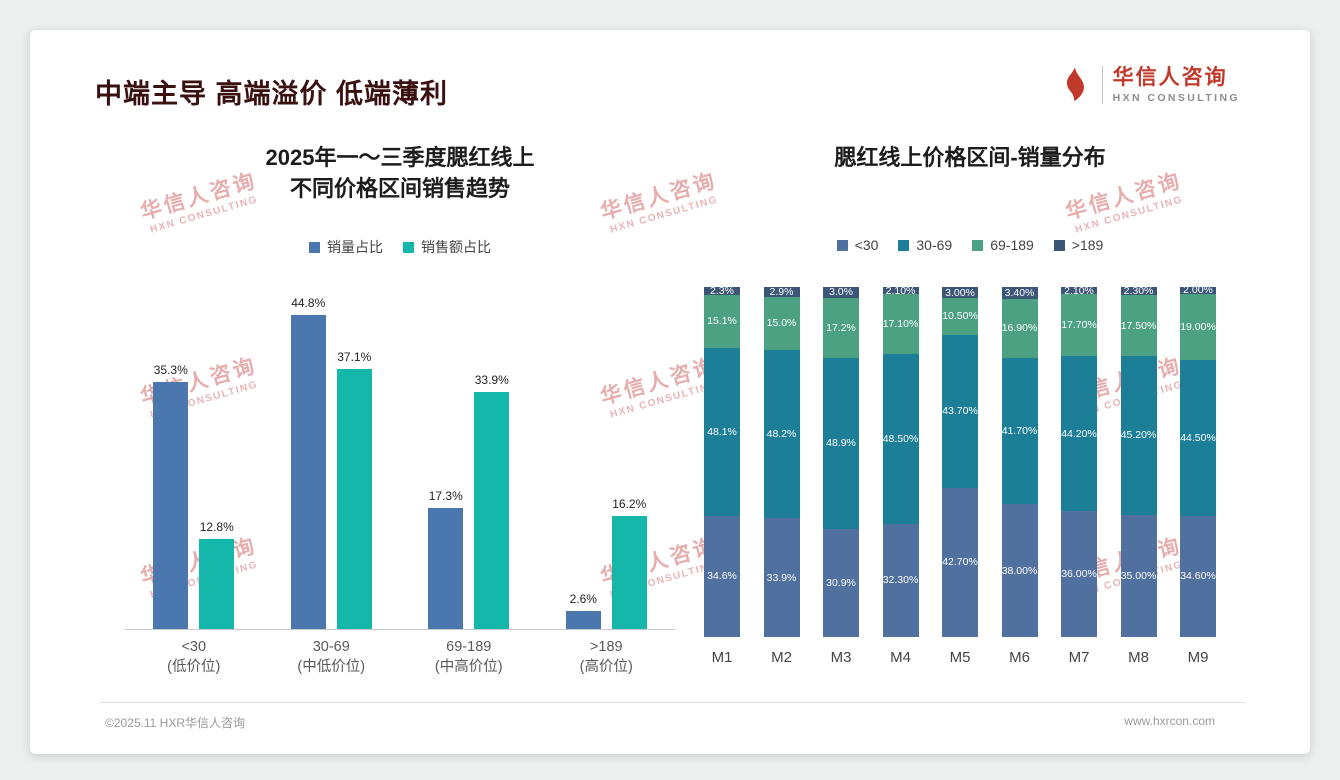 This screenshot has height=780, width=1340. What do you see at coordinates (175, 723) in the screenshot?
I see `footer-copyright: ©2025.11 HXR华信人咨询` at bounding box center [175, 723].